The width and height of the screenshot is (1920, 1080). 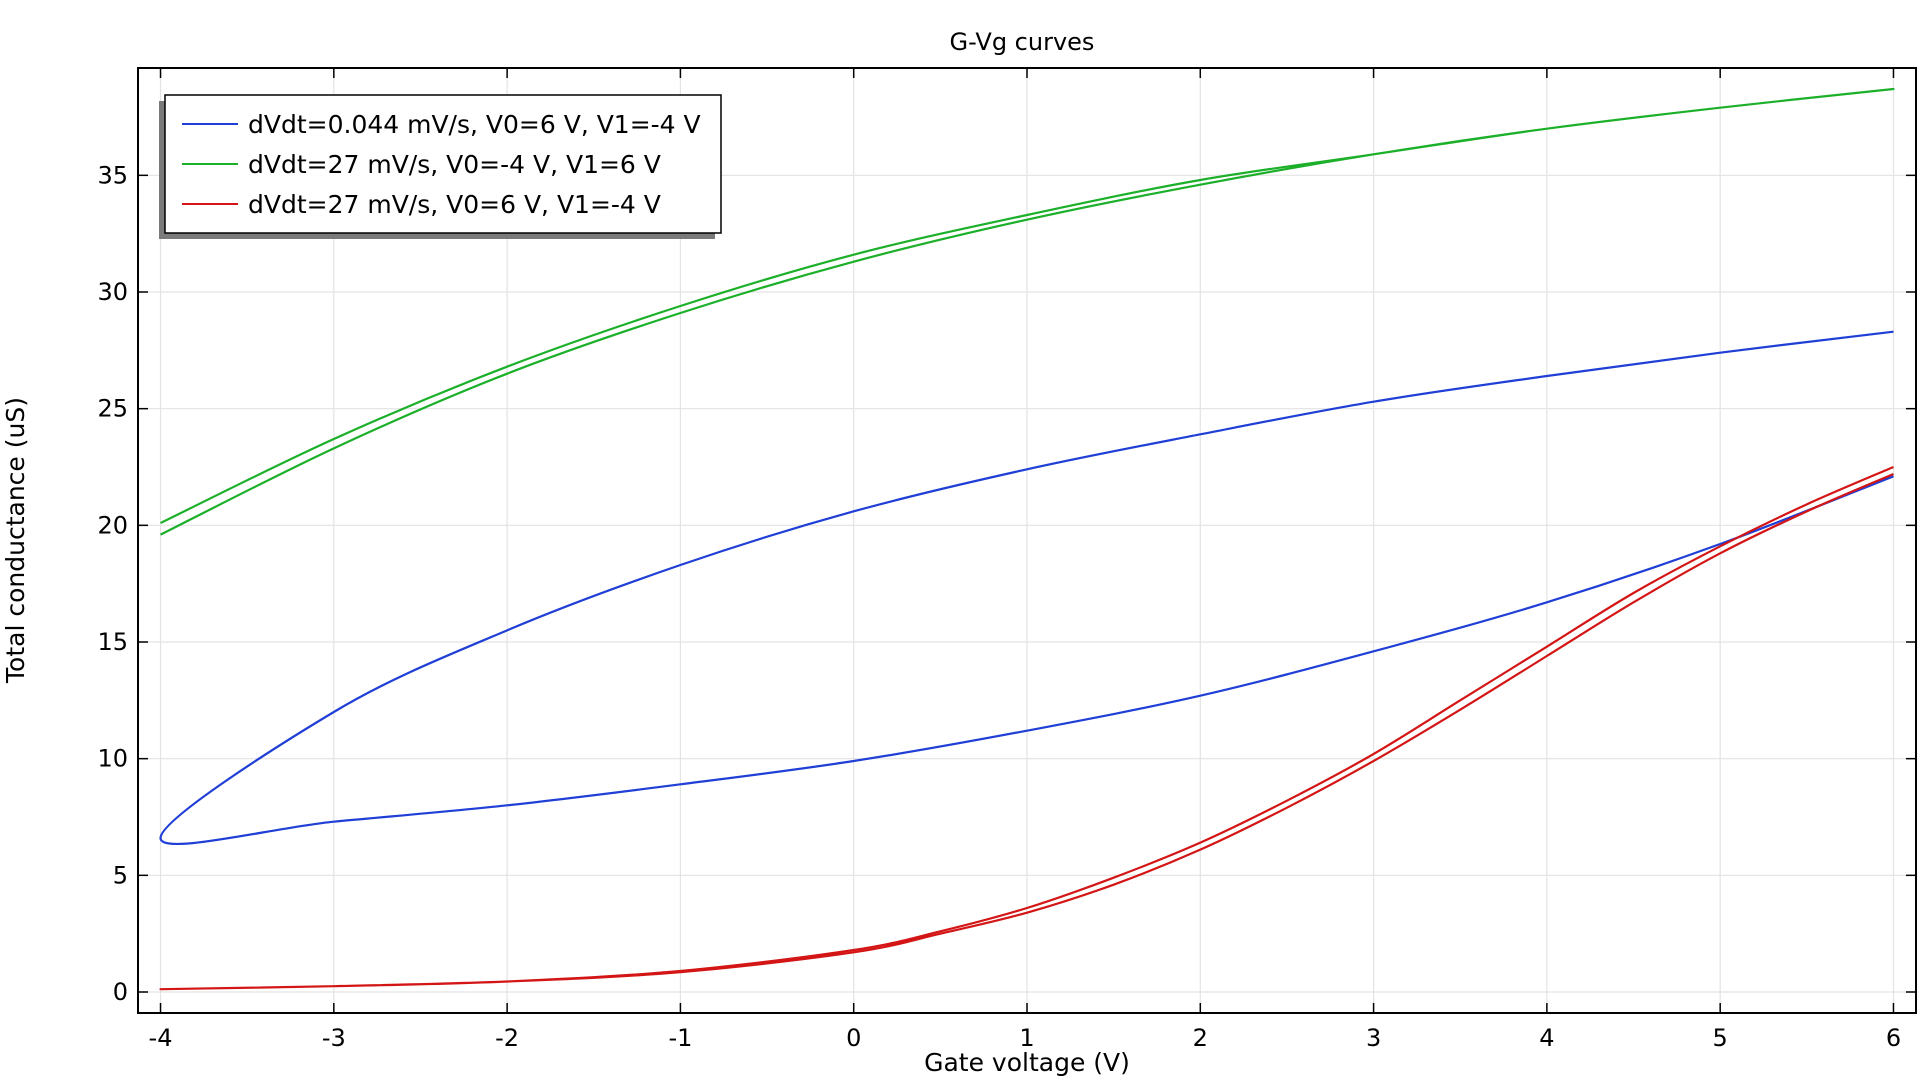 I want to click on y-tick-label: 20, so click(x=112, y=525).